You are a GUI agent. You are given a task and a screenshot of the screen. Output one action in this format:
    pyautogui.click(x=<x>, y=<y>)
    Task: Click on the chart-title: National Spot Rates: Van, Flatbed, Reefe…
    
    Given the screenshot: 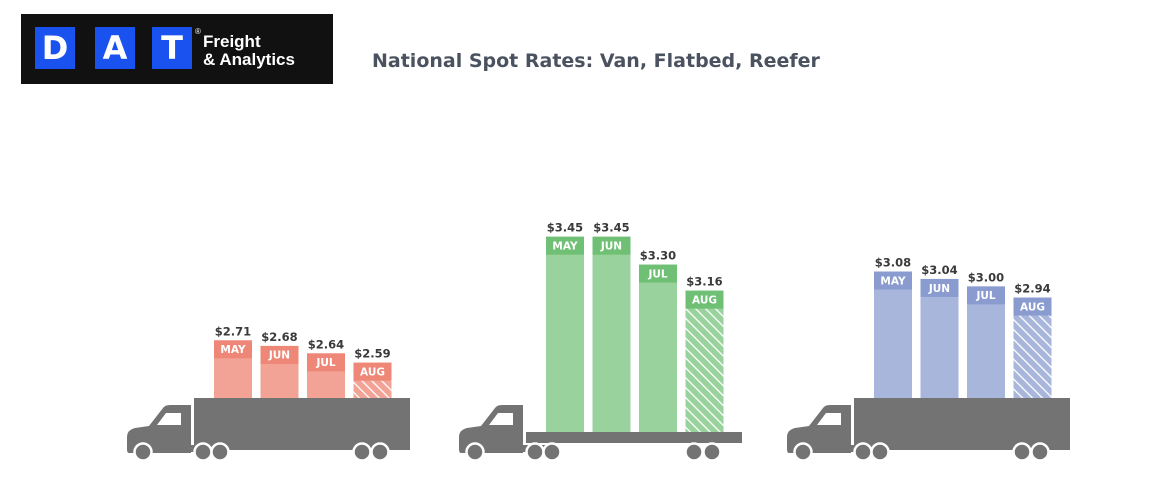 What is the action you would take?
    pyautogui.click(x=596, y=61)
    